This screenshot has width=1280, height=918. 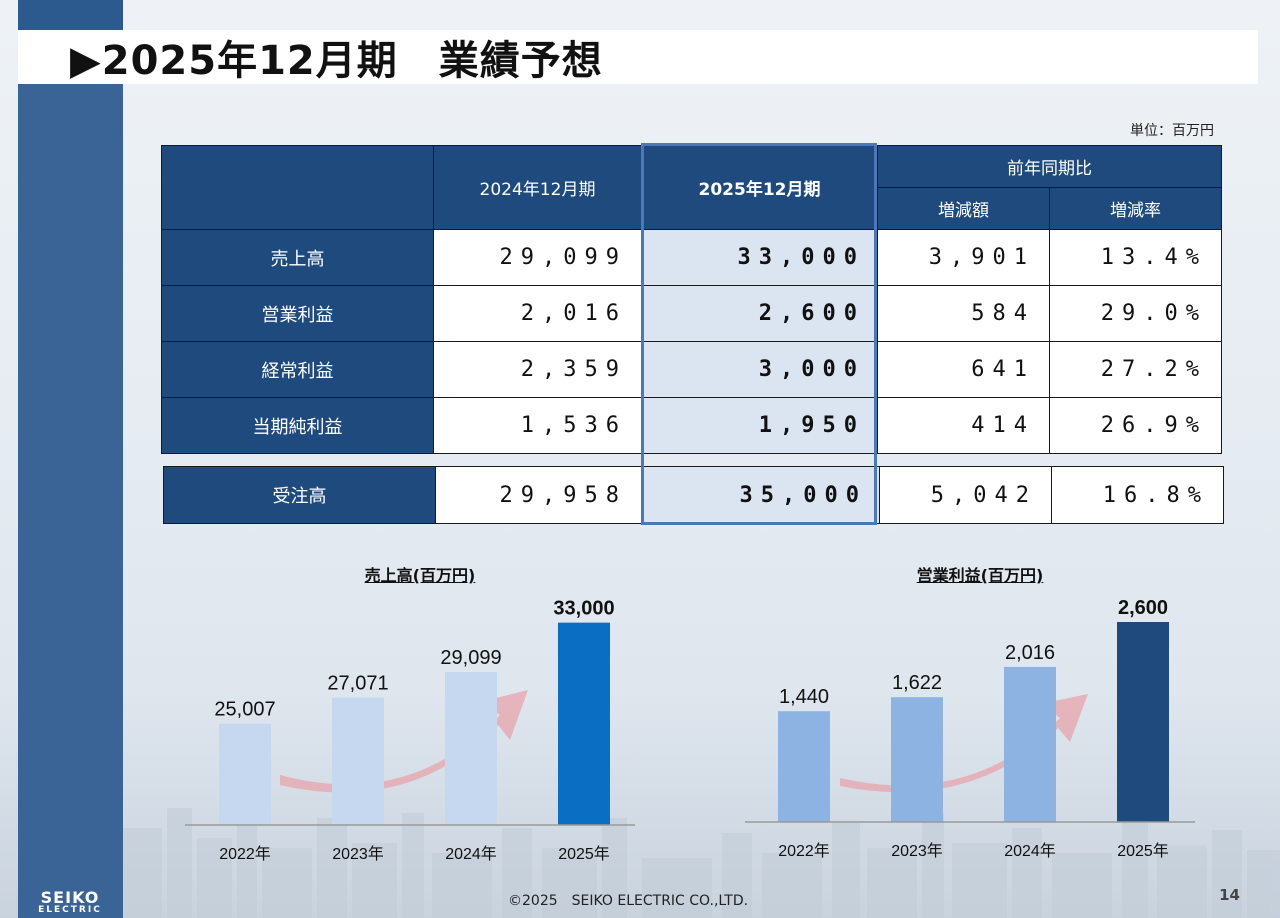 I want to click on diff-value: 414, so click(x=963, y=425).